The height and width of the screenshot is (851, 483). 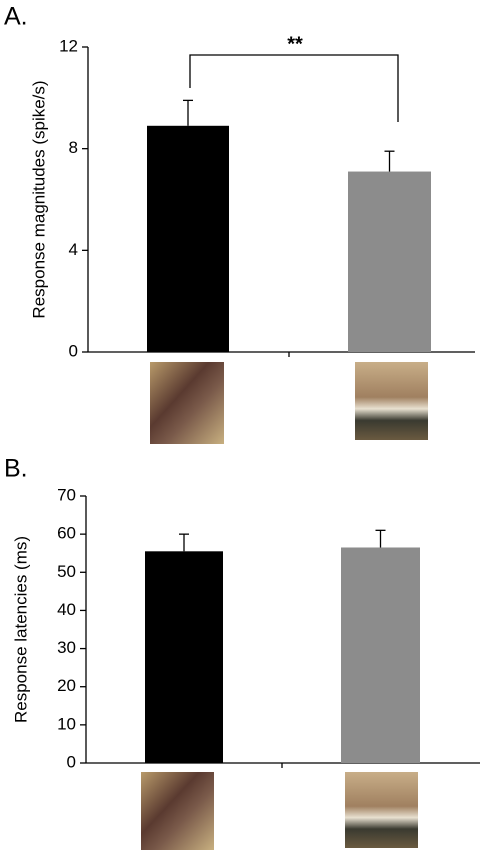 I want to click on y-tick-label: 70, so click(x=66, y=494).